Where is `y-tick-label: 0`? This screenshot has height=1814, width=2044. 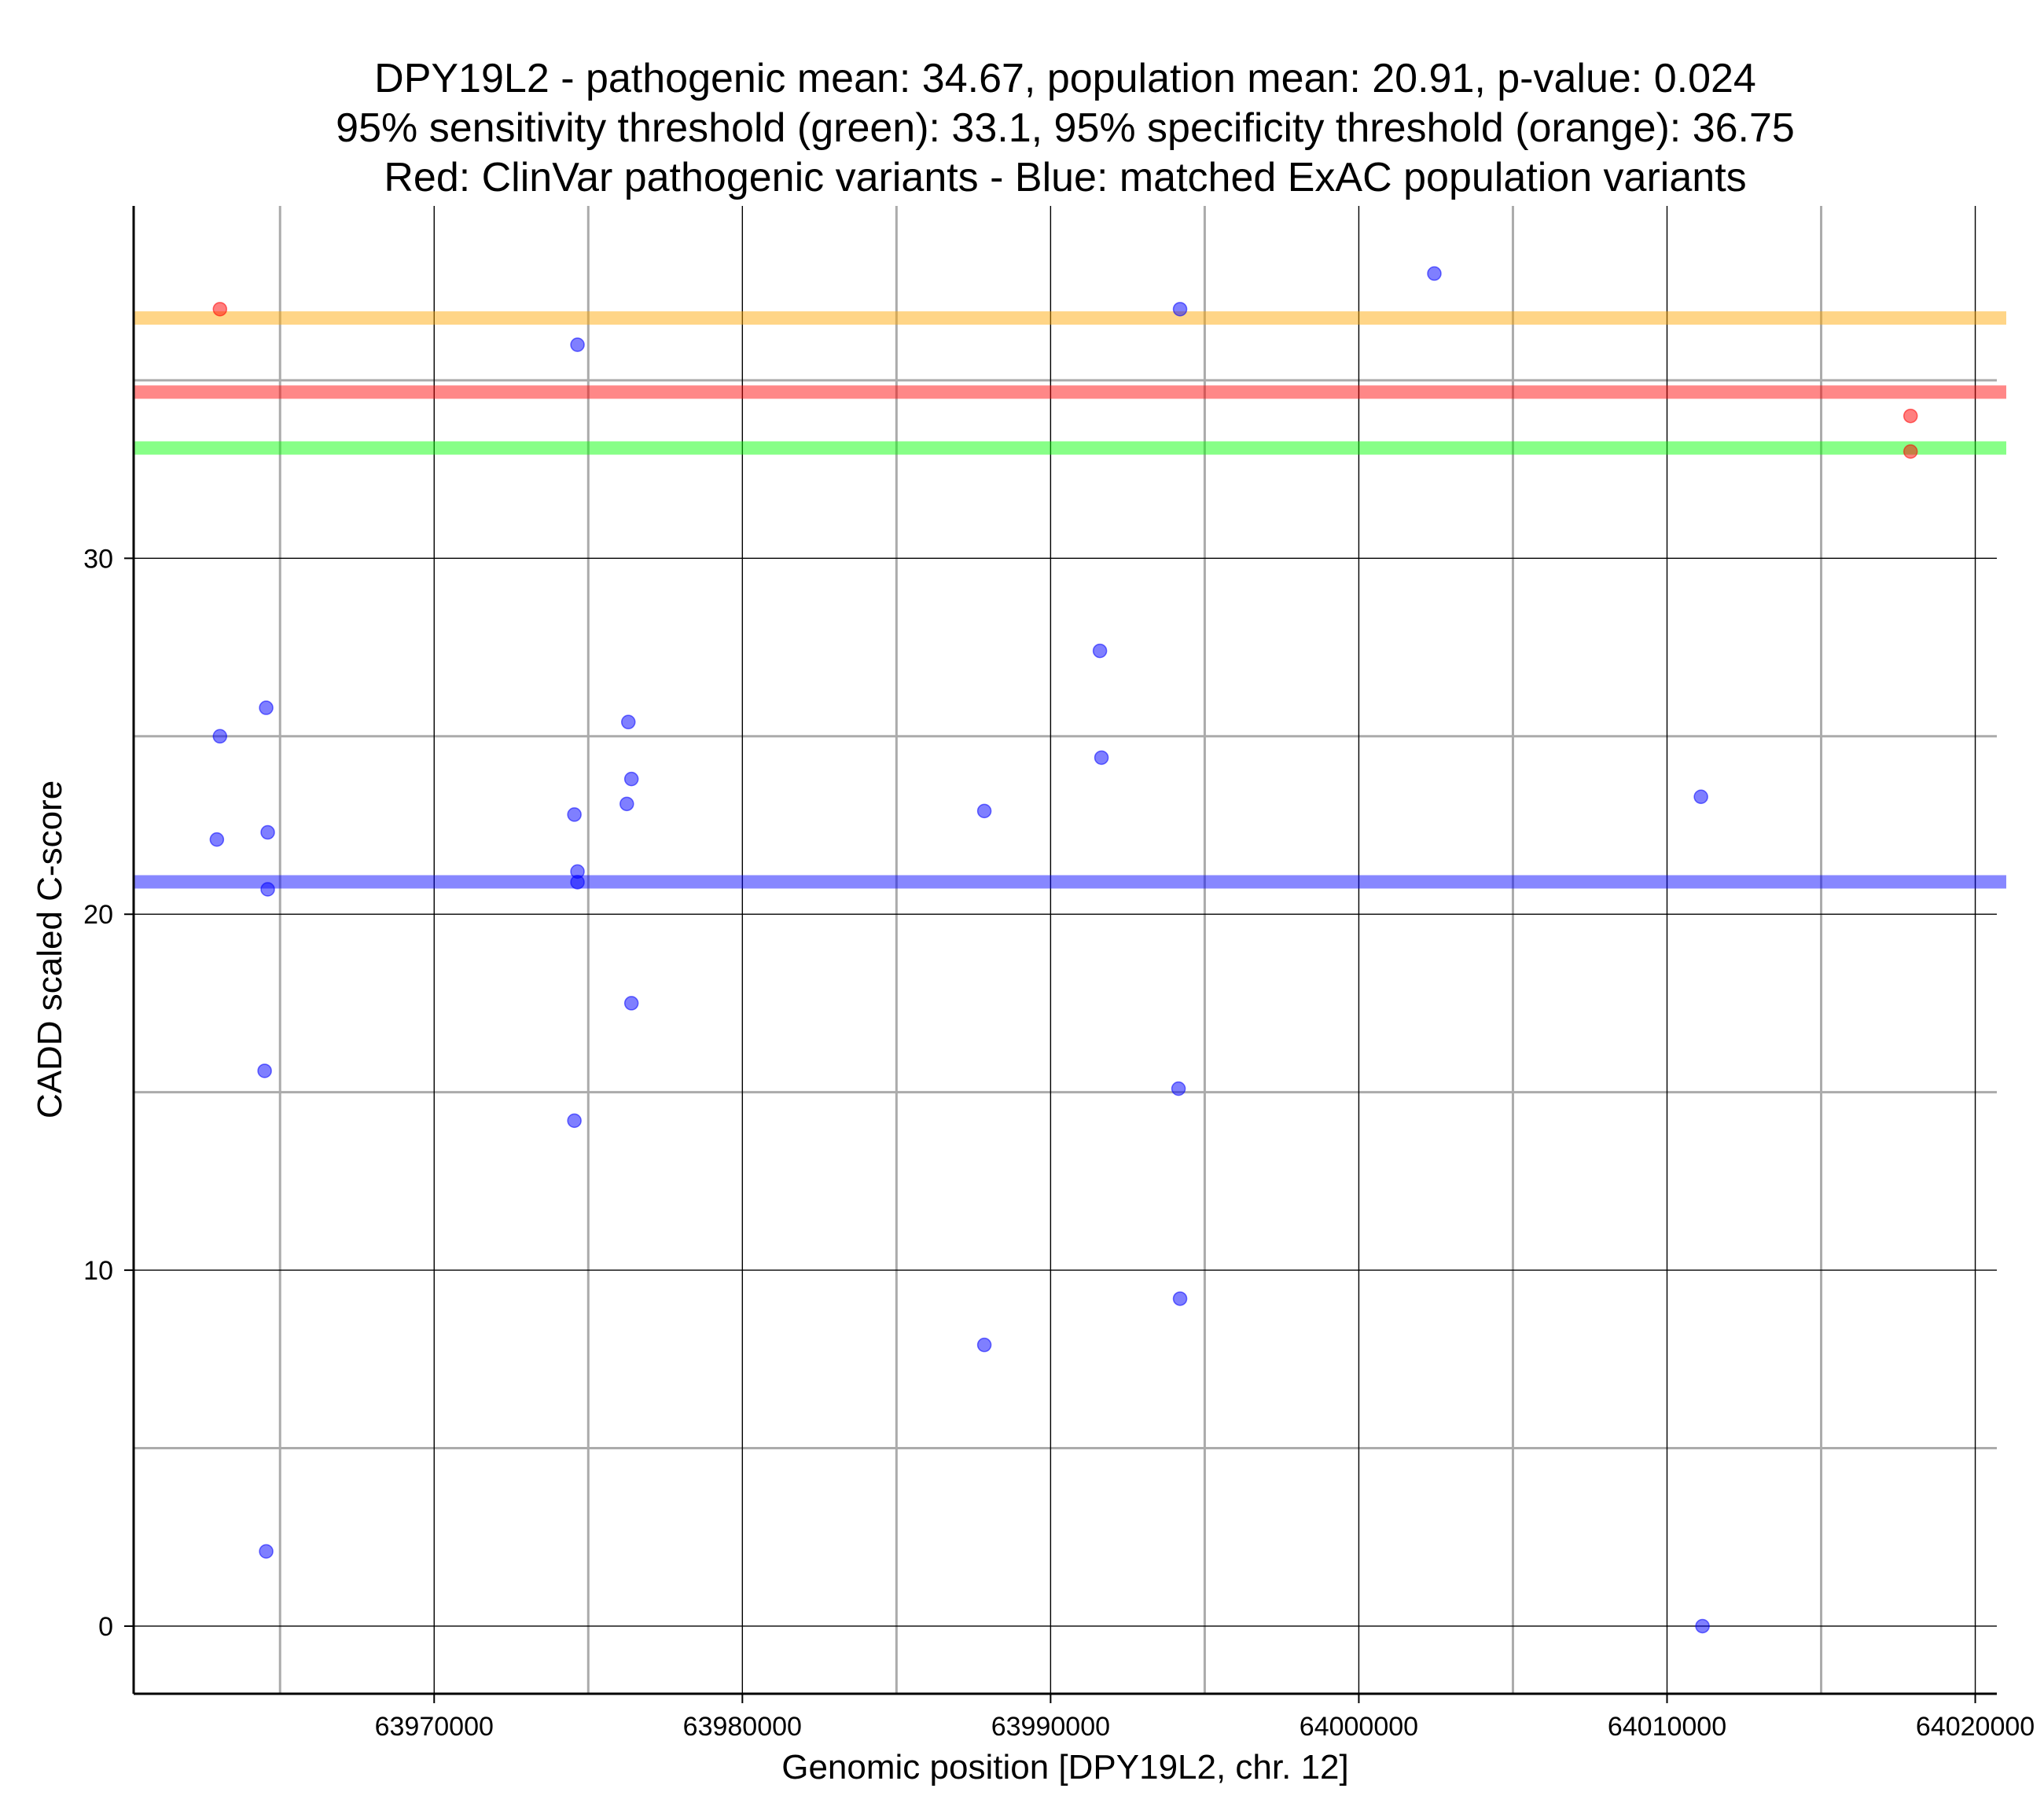
y-tick-label: 0 is located at coordinates (105, 1627).